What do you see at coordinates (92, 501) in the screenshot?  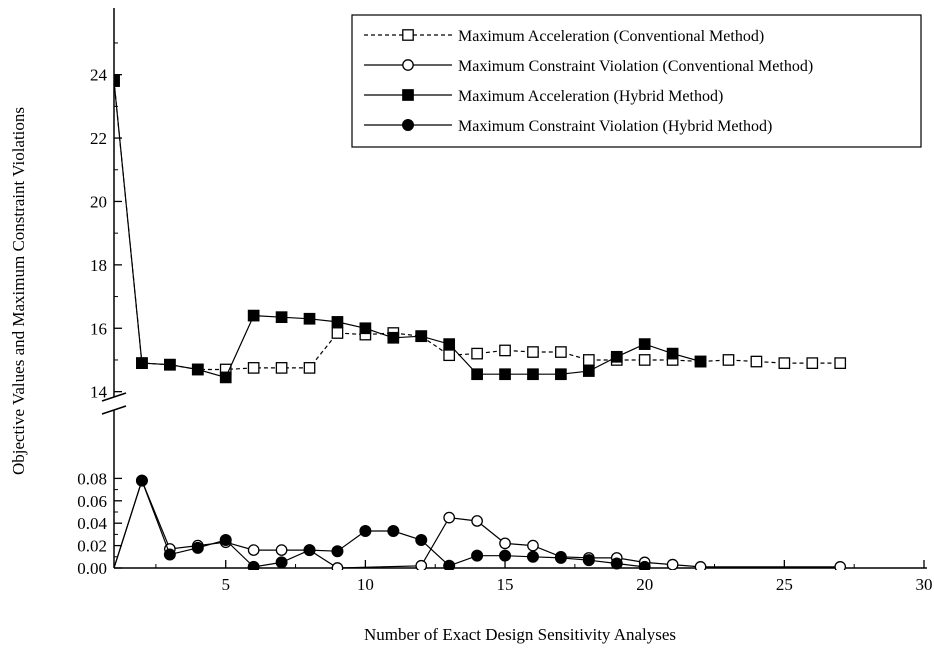 I see `y-tick-label-lower: 0.06` at bounding box center [92, 501].